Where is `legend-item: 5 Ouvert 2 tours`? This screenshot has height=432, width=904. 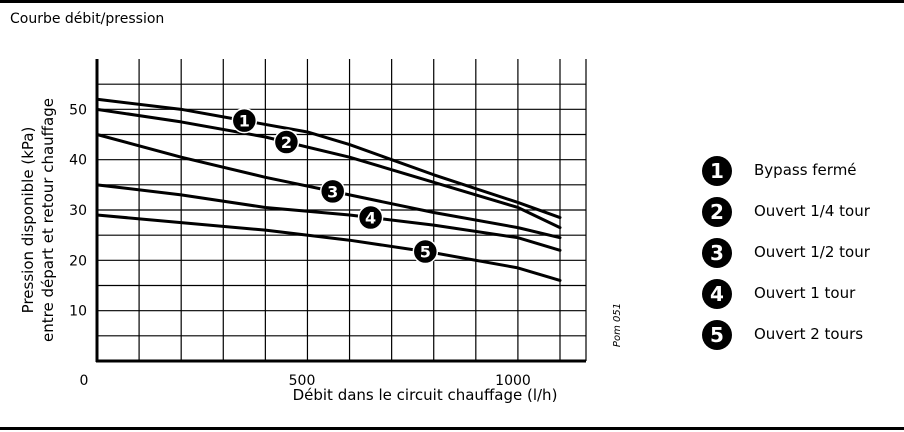 legend-item: 5 Ouvert 2 tours is located at coordinates (802, 335).